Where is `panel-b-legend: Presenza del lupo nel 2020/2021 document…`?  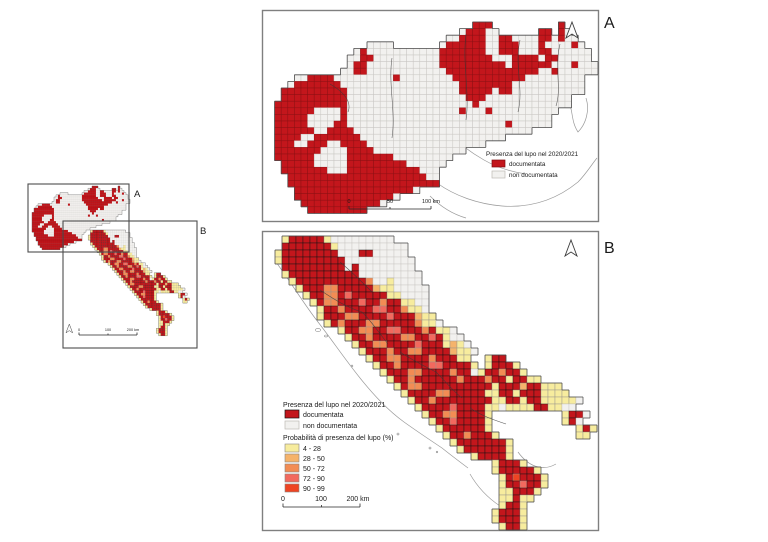 panel-b-legend: Presenza del lupo nel 2020/2021 document… is located at coordinates (338, 447).